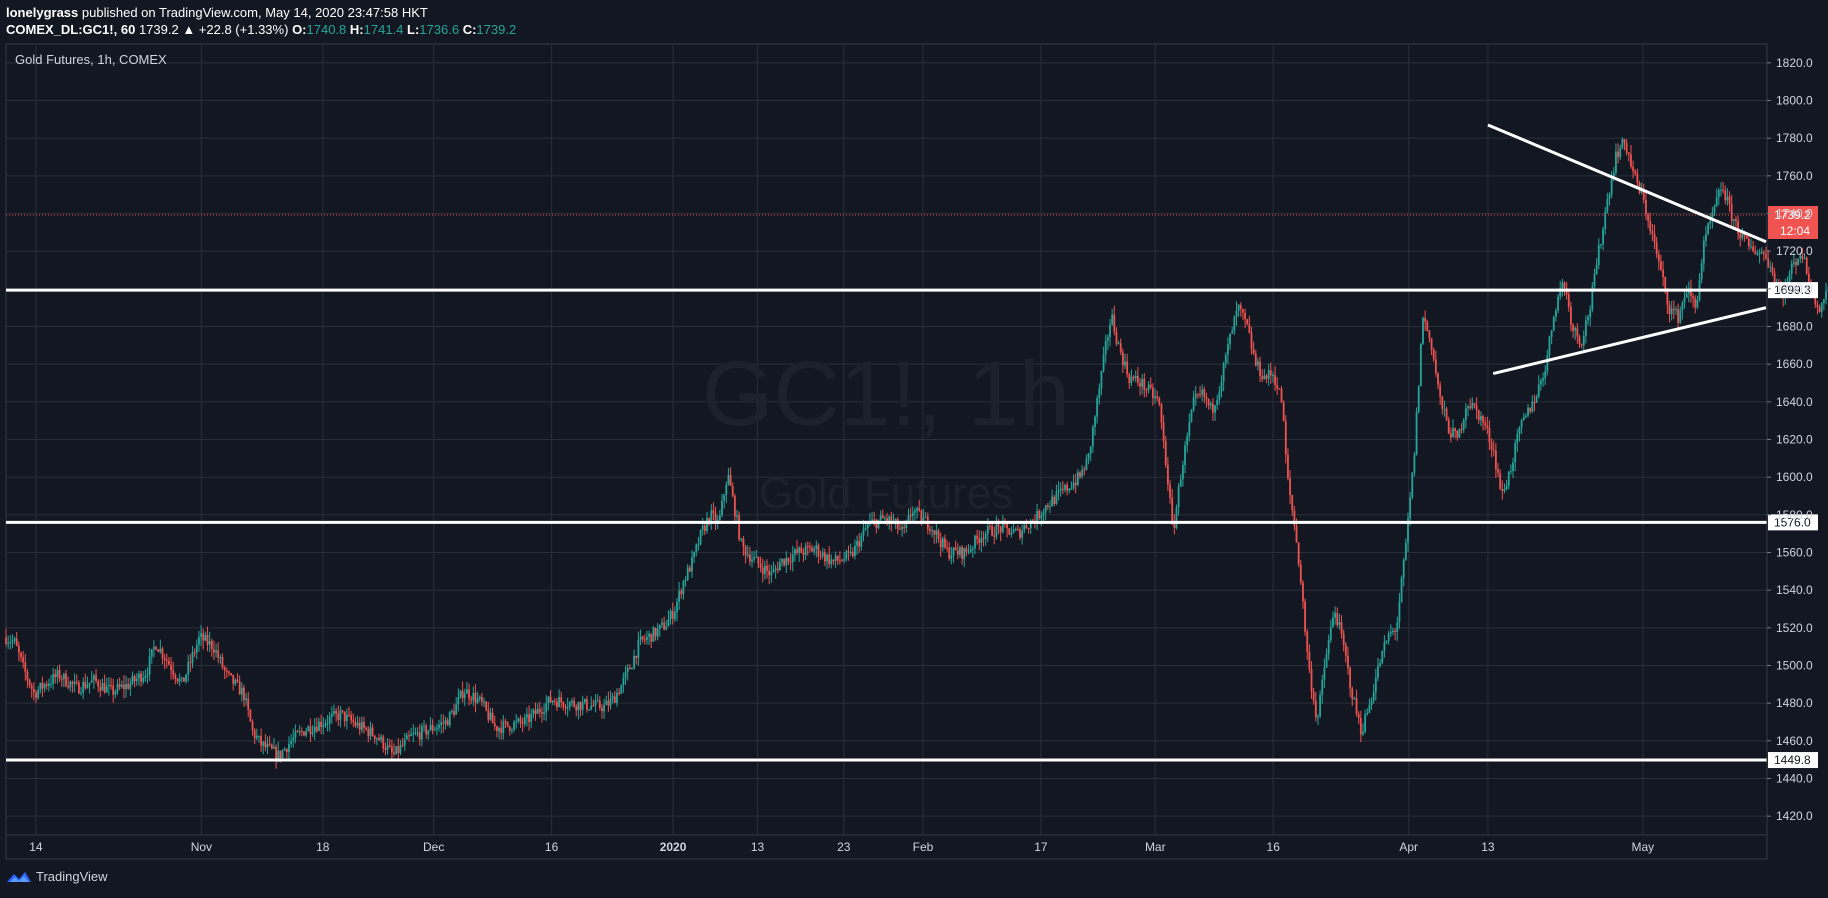 This screenshot has height=898, width=1828. What do you see at coordinates (42, 12) in the screenshot?
I see `author-name: lonelygrass` at bounding box center [42, 12].